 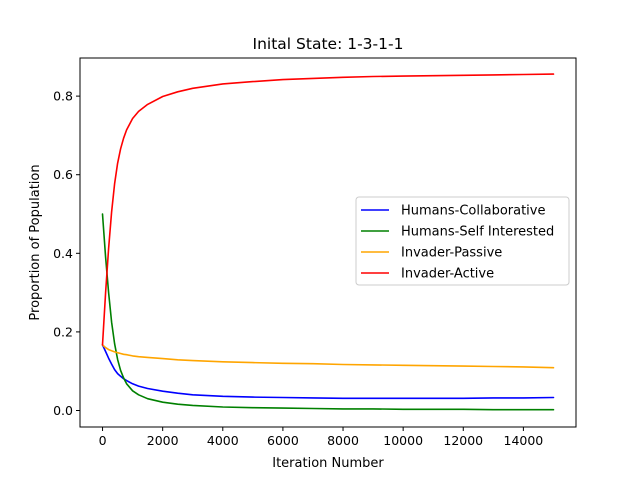 What do you see at coordinates (63, 174) in the screenshot?
I see `y-tick-label: 0.6` at bounding box center [63, 174].